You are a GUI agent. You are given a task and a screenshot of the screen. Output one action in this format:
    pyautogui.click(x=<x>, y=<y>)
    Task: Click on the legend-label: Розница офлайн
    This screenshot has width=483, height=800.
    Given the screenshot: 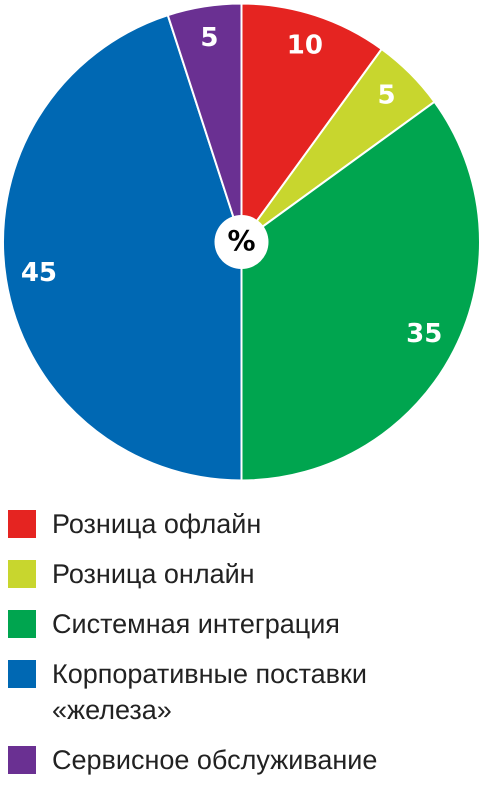 What is the action you would take?
    pyautogui.click(x=157, y=524)
    